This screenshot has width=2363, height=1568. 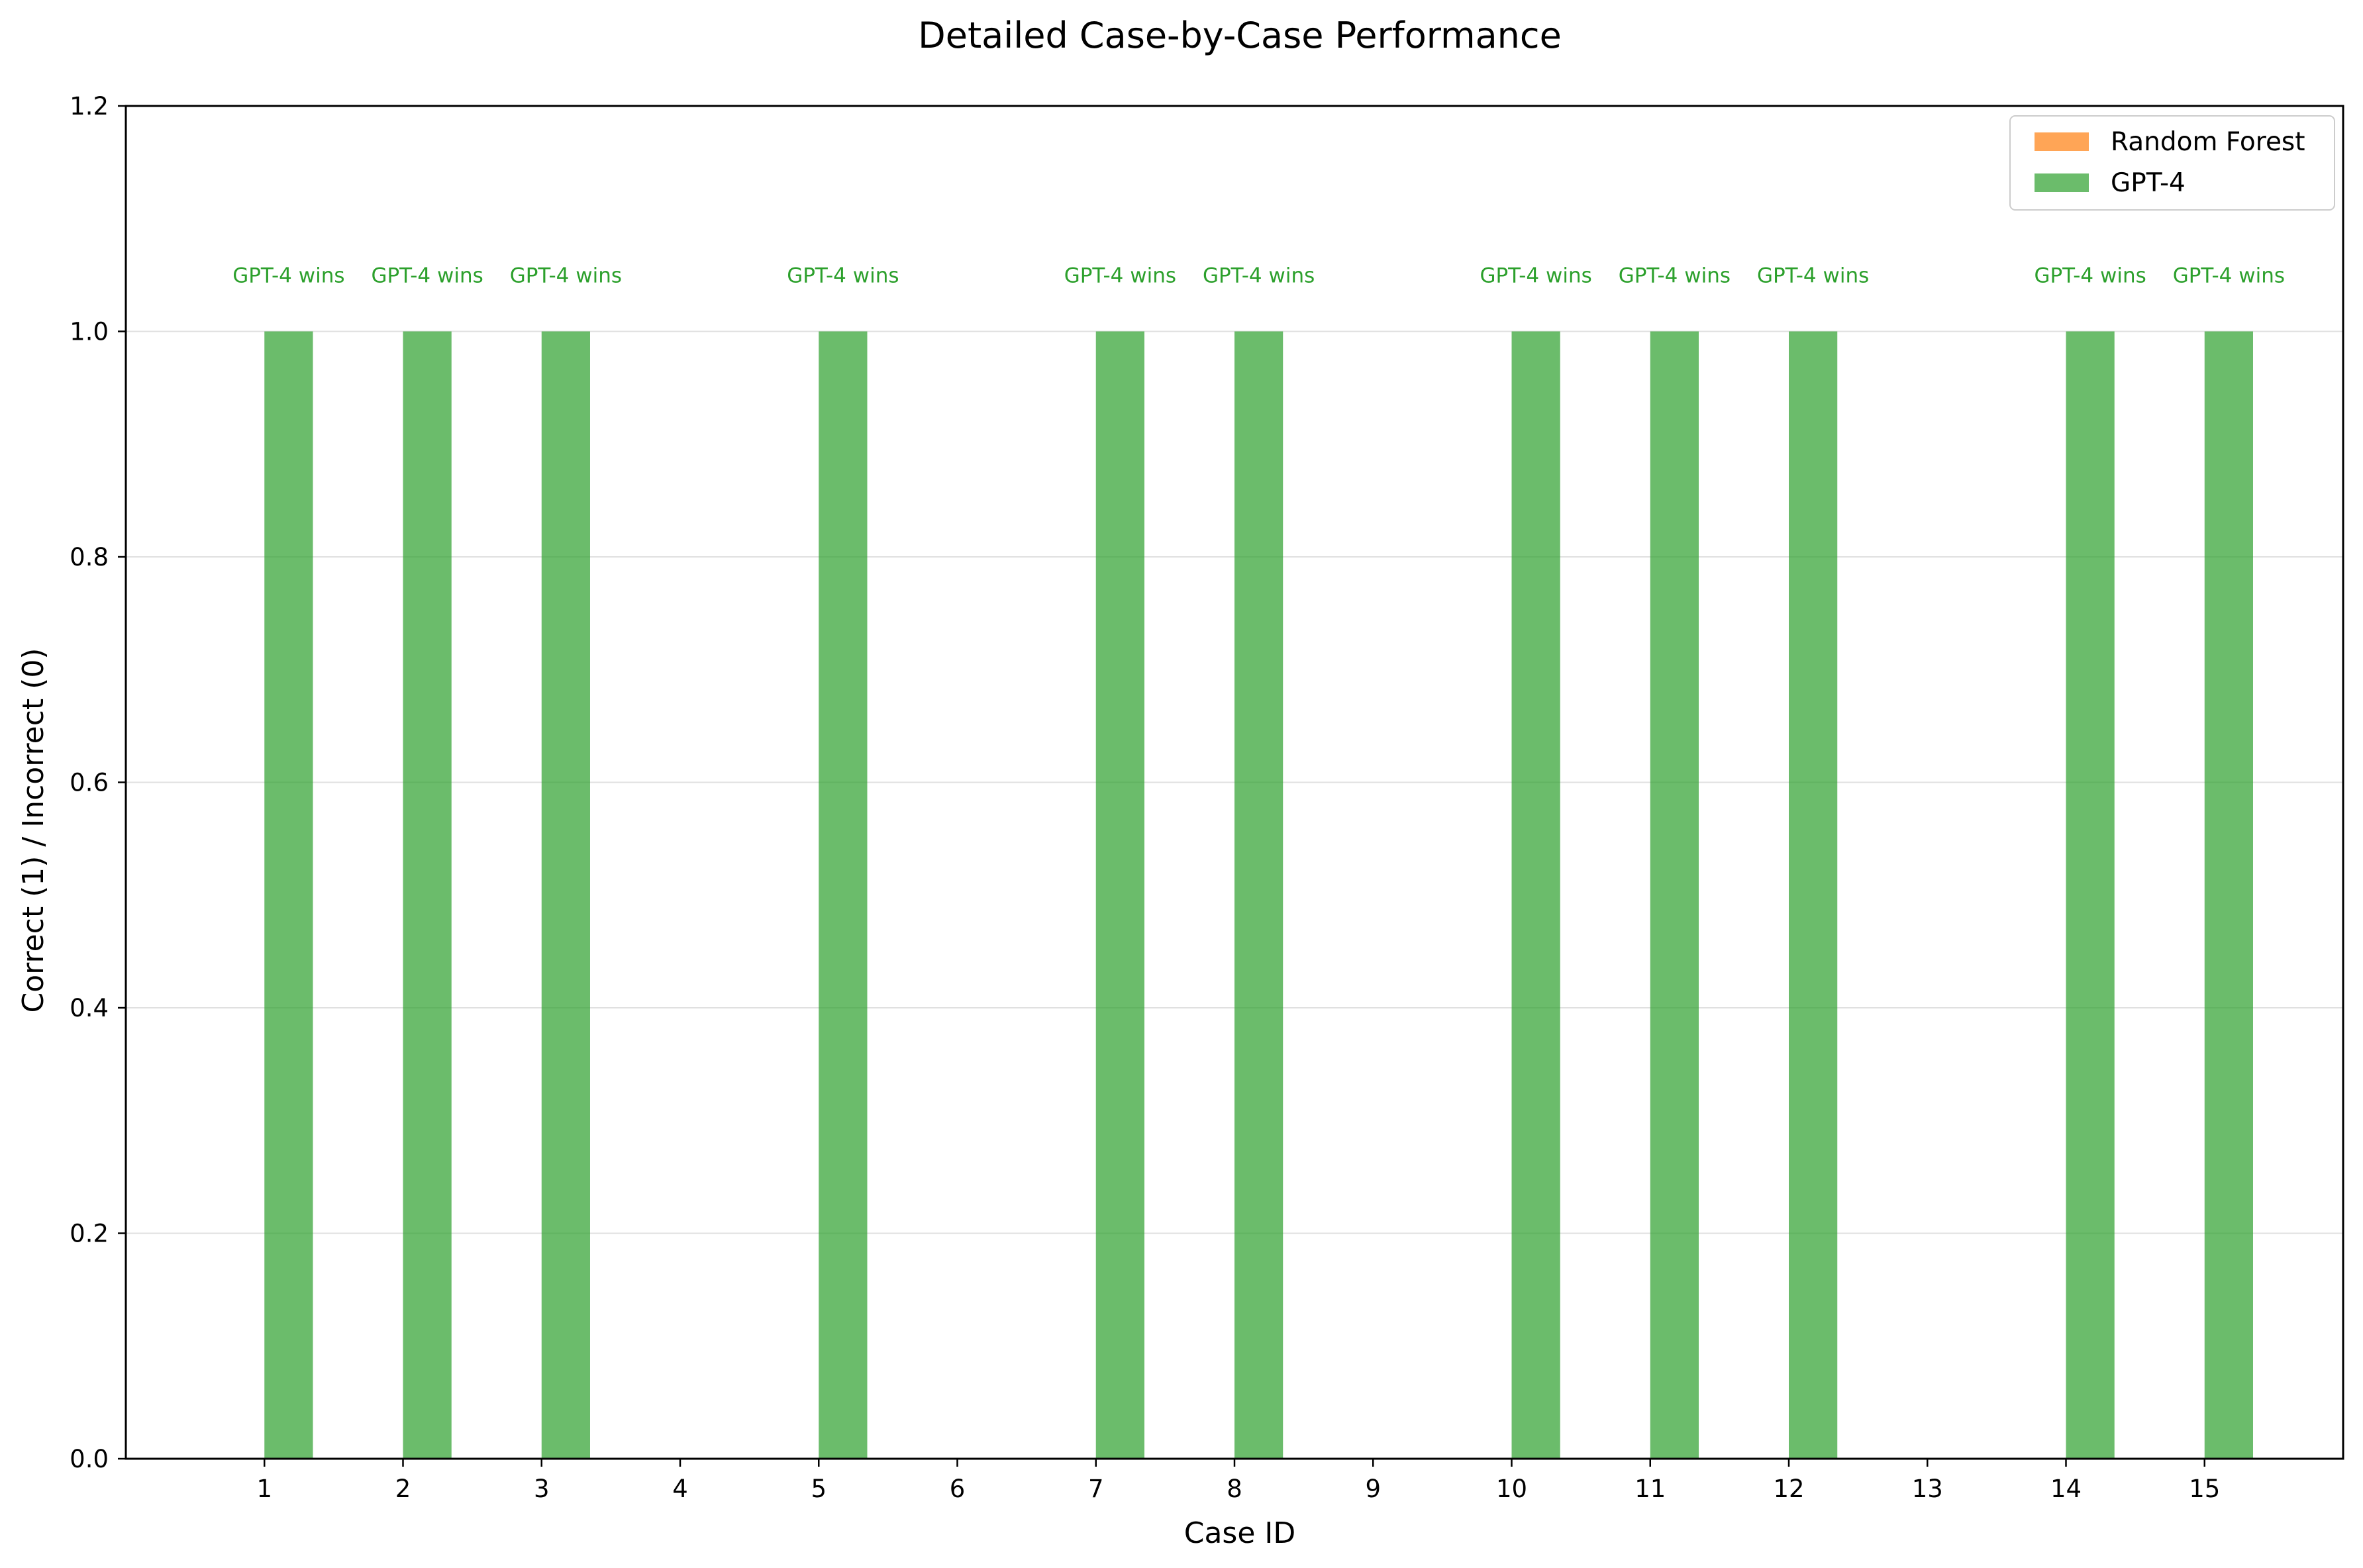 What do you see at coordinates (1650, 1489) in the screenshot?
I see `x-tick-label: 11` at bounding box center [1650, 1489].